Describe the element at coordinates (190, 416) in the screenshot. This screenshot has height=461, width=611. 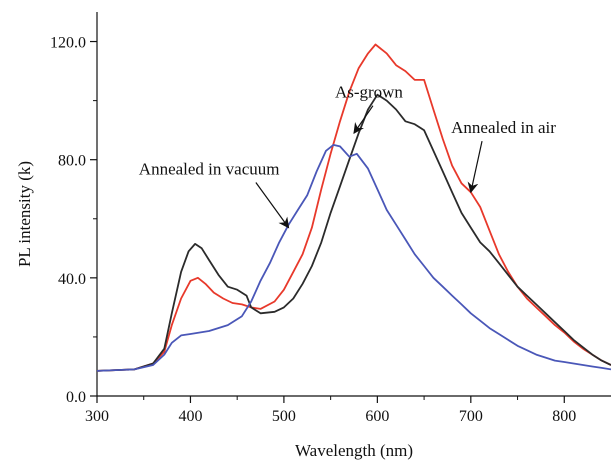
I see `x-tick-label: 400` at that location.